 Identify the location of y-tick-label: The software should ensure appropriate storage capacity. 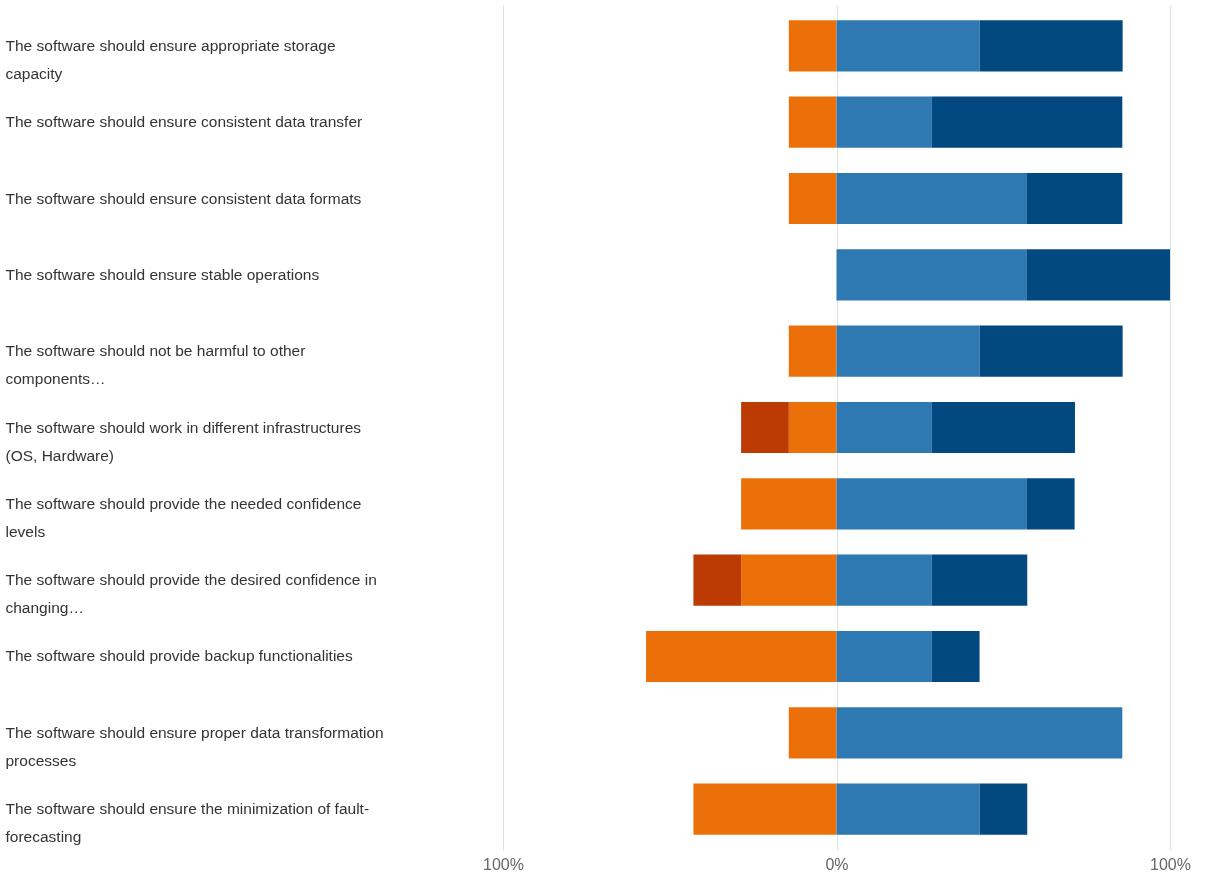
(170, 59).